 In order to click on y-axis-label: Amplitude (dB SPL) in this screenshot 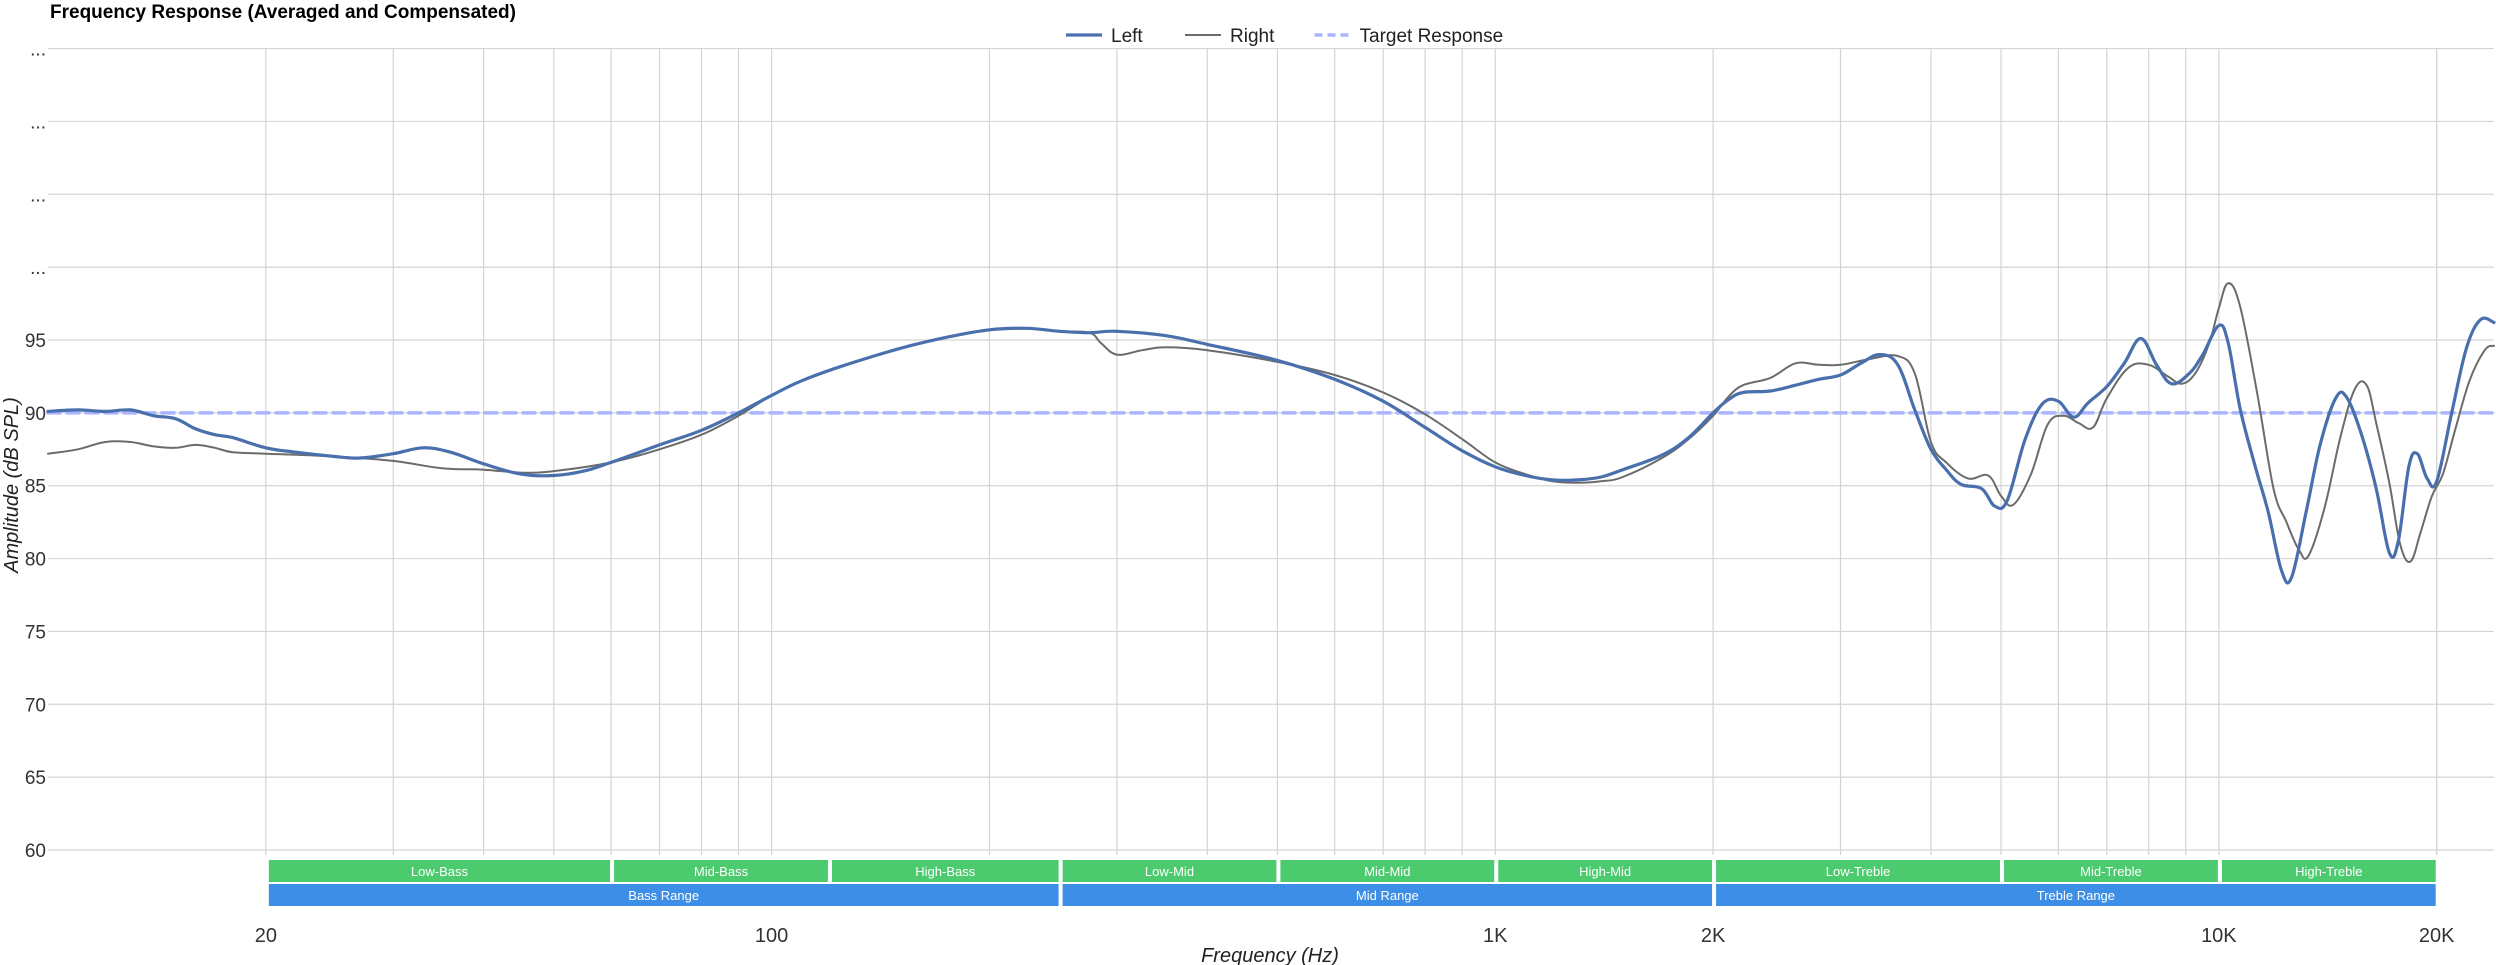, I will do `click(12, 485)`.